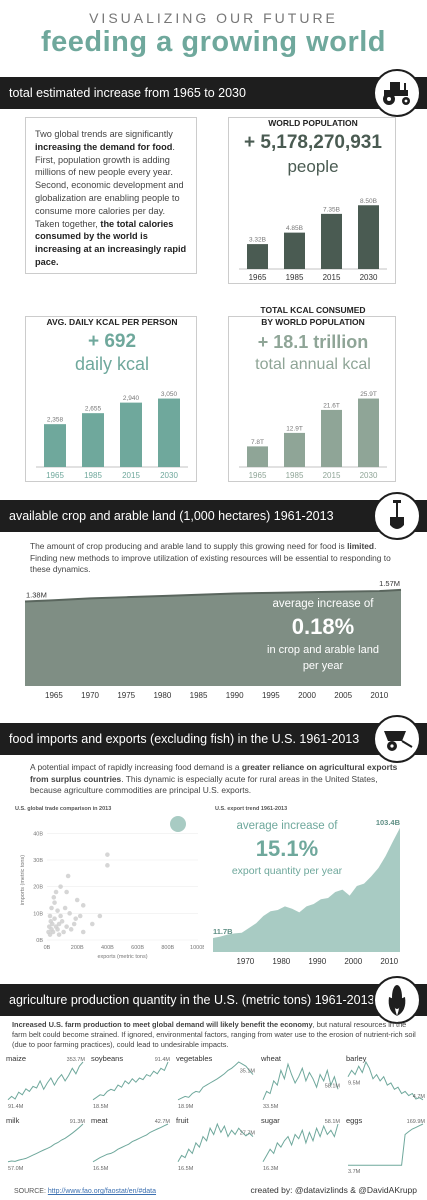  Describe the element at coordinates (257, 240) in the screenshot. I see `bar-label-1965: 3.32B` at that location.